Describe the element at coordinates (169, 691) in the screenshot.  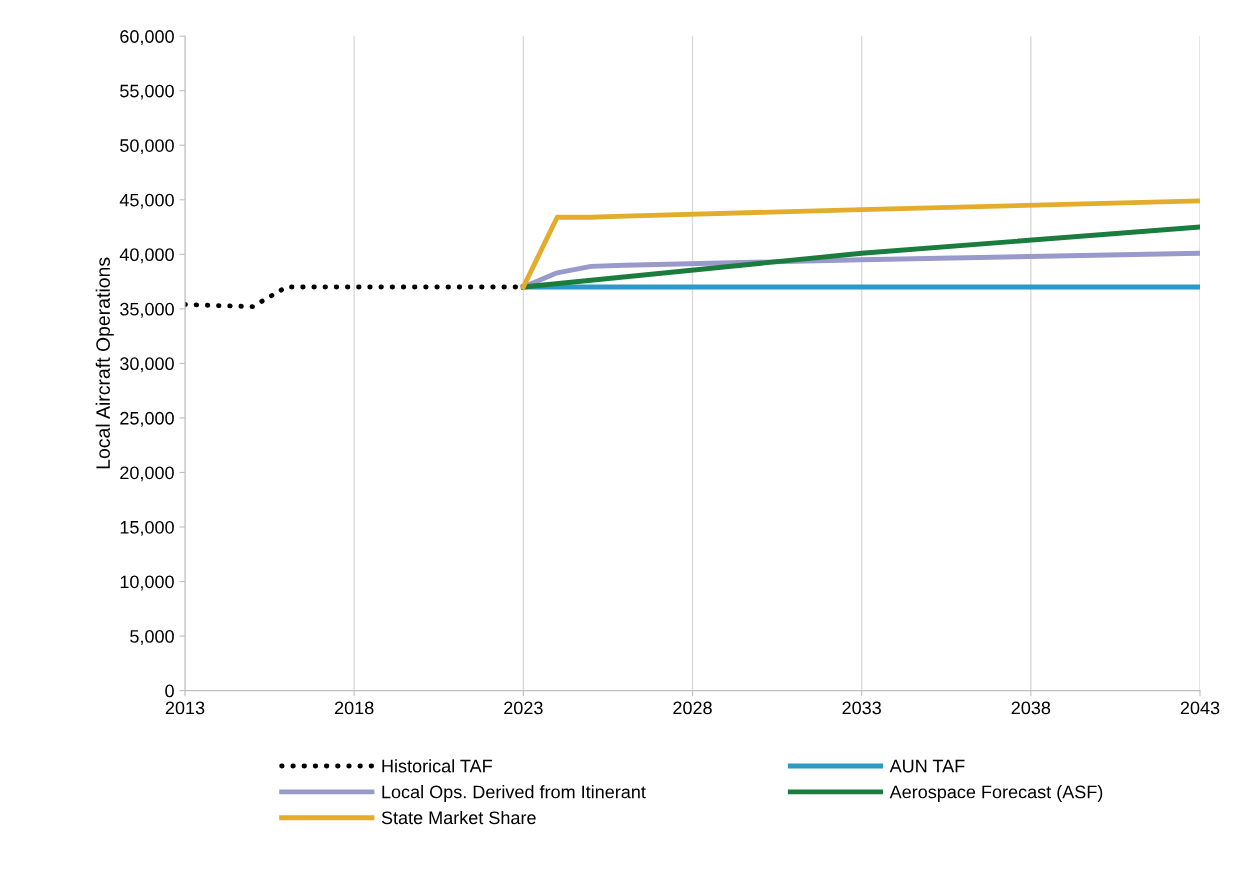
I see `y-tick-label: 0` at that location.